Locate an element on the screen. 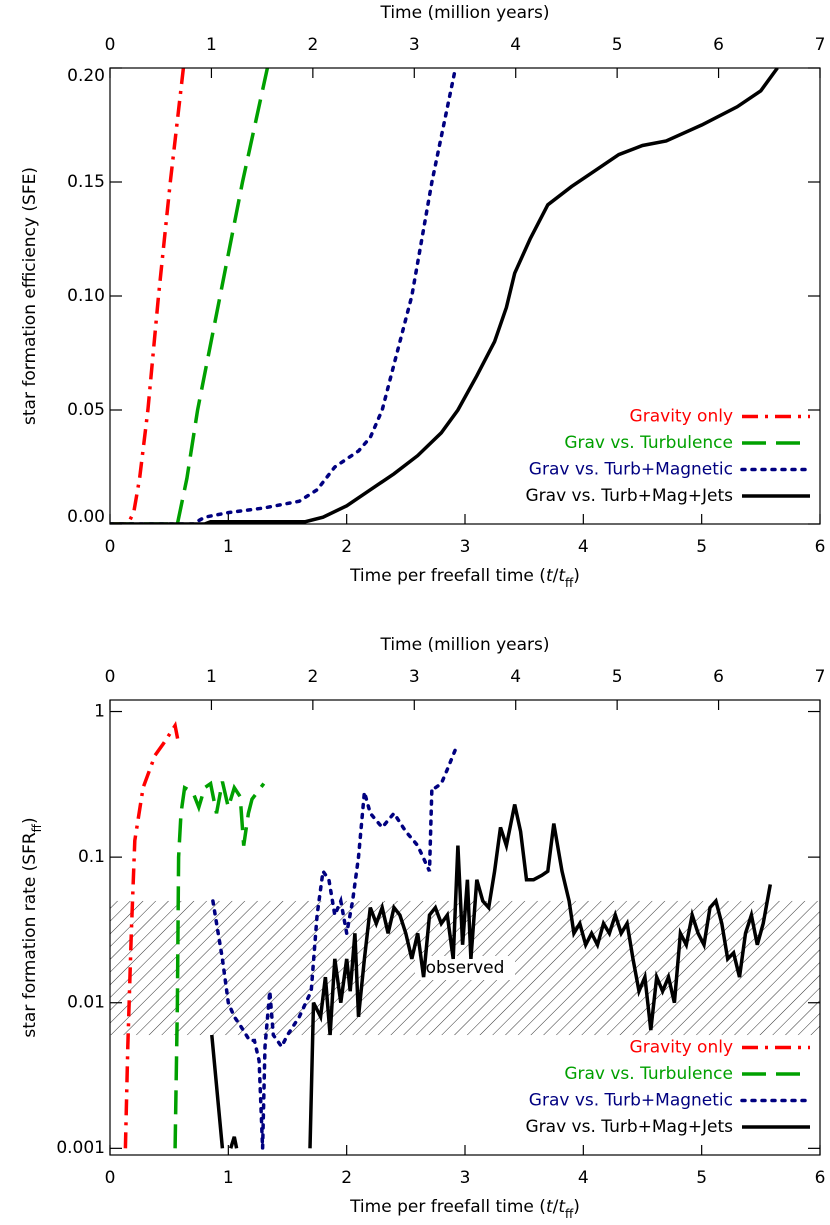 This screenshot has width=830, height=1225. y-tick-label: 0.00 is located at coordinates (86, 517).